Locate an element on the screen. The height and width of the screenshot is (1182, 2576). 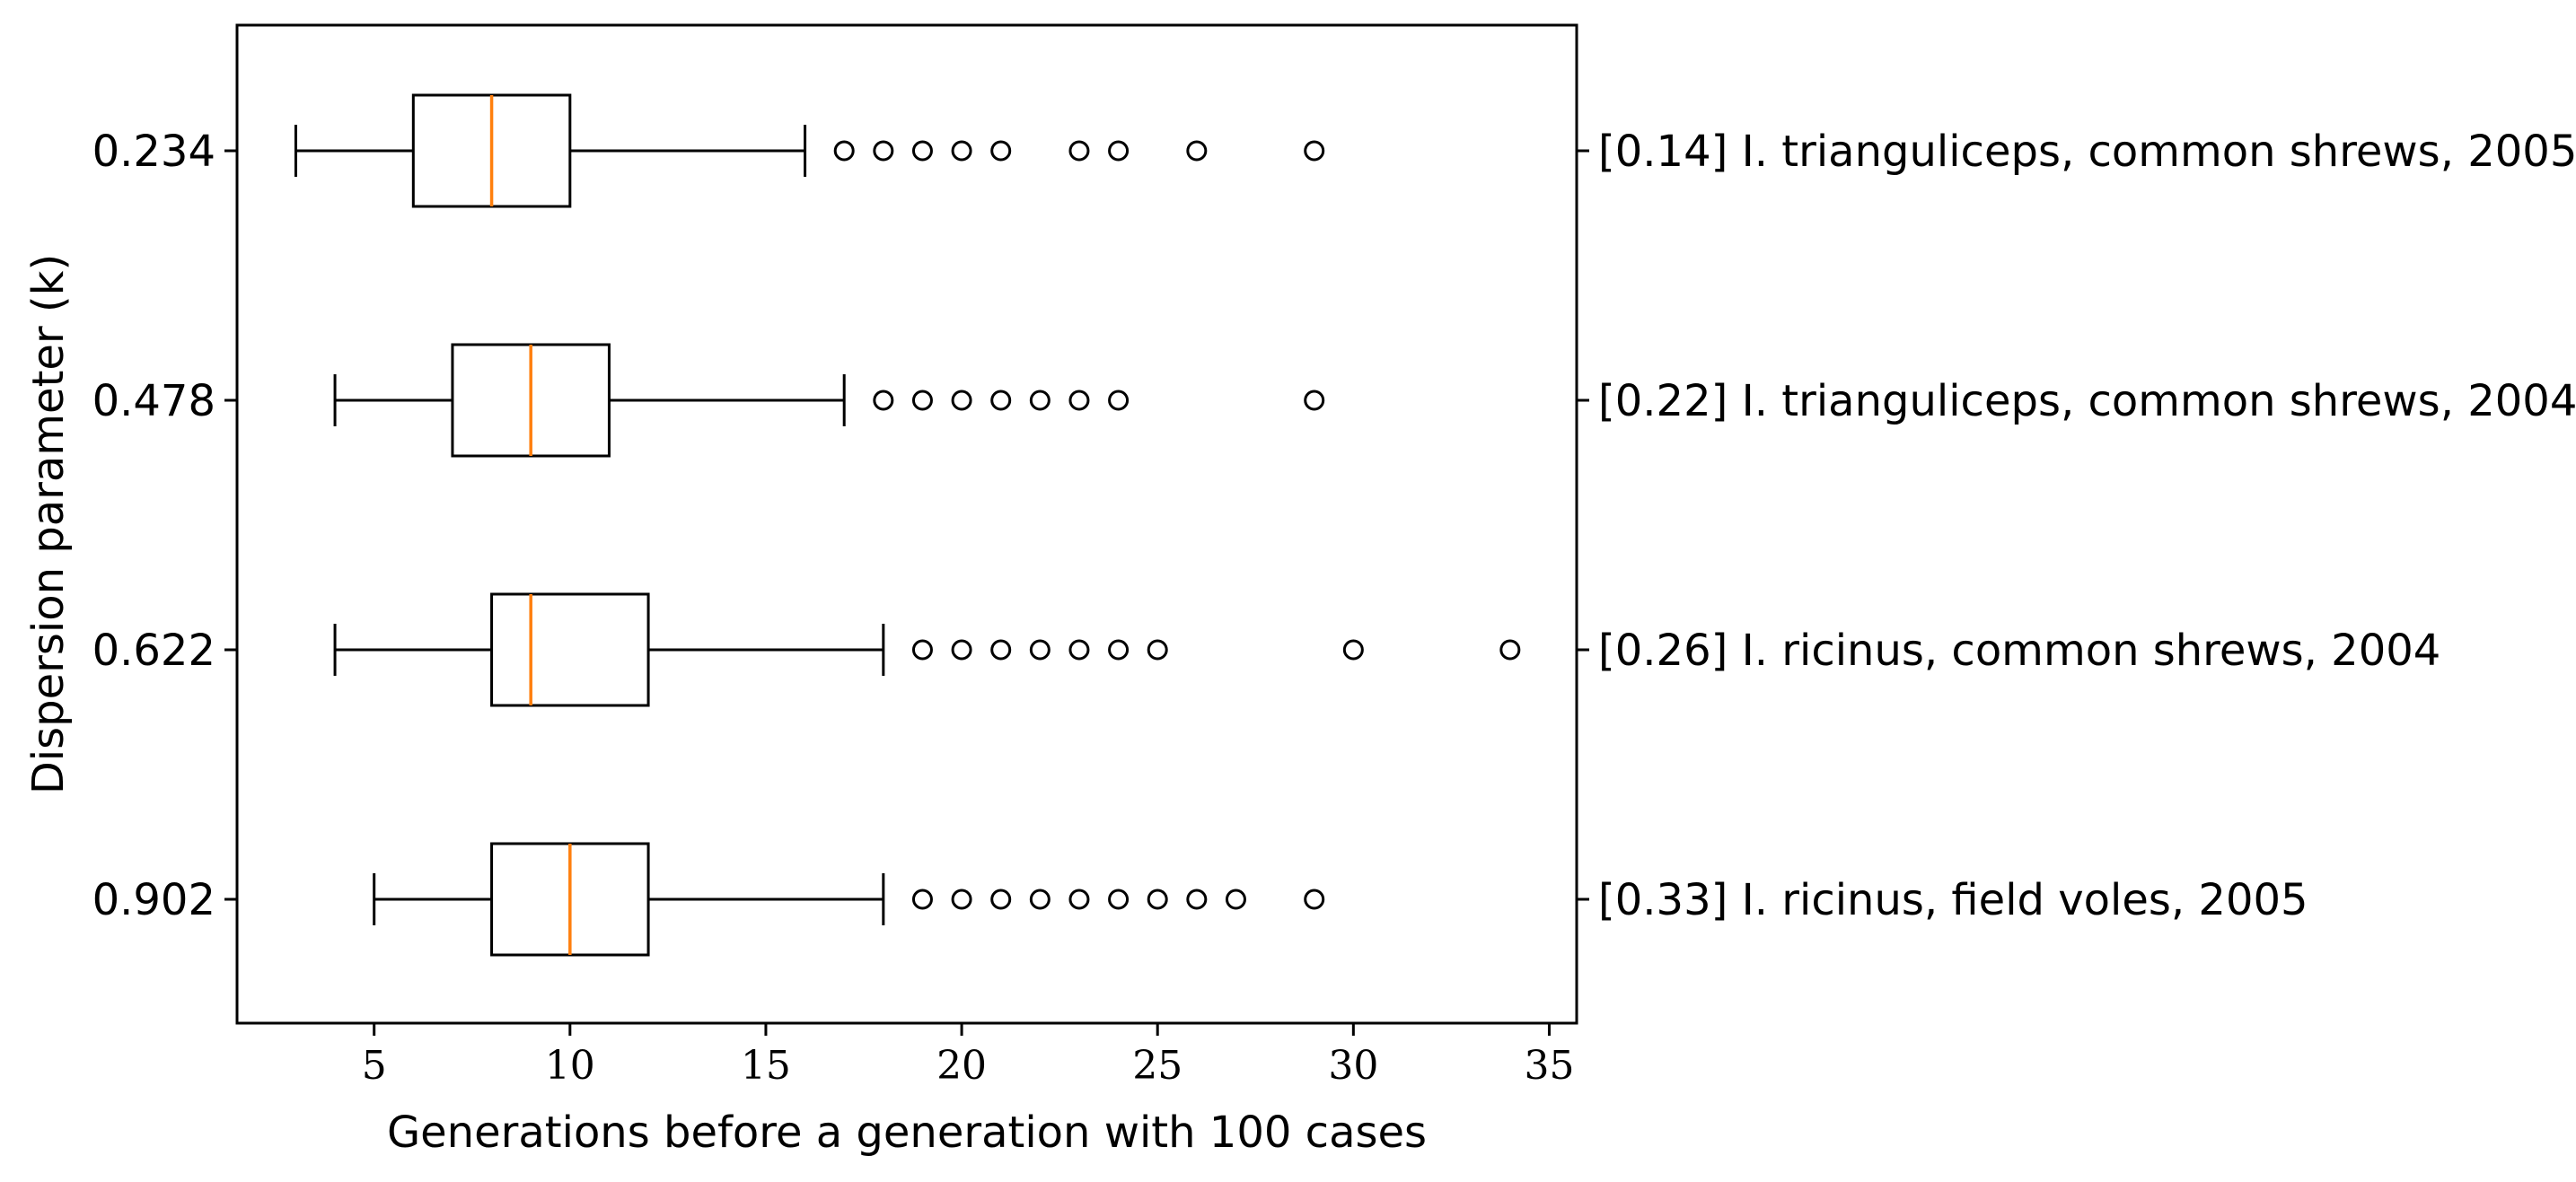
x-axis: 5 10 15 20 25 30 35 is located at coordinates (968, 1056).